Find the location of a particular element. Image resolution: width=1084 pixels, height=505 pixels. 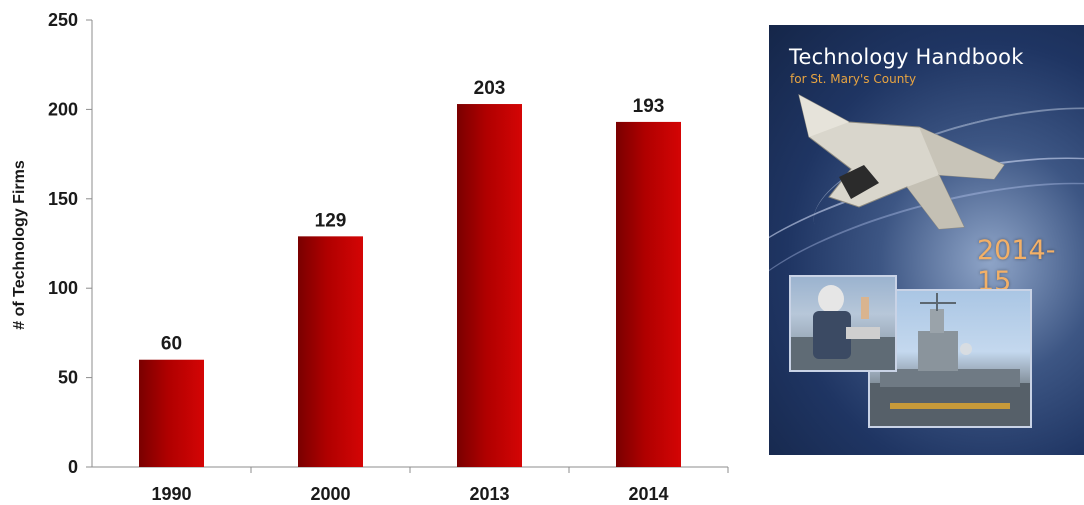

y-axis-title: # of Technology Firms is located at coordinates (19, 245).